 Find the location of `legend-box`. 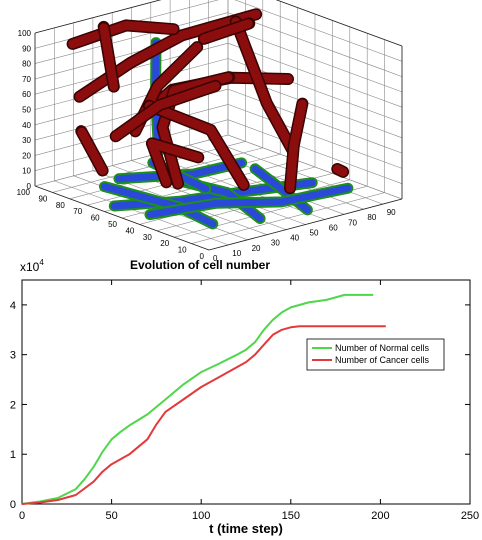

legend-box is located at coordinates (375, 354).